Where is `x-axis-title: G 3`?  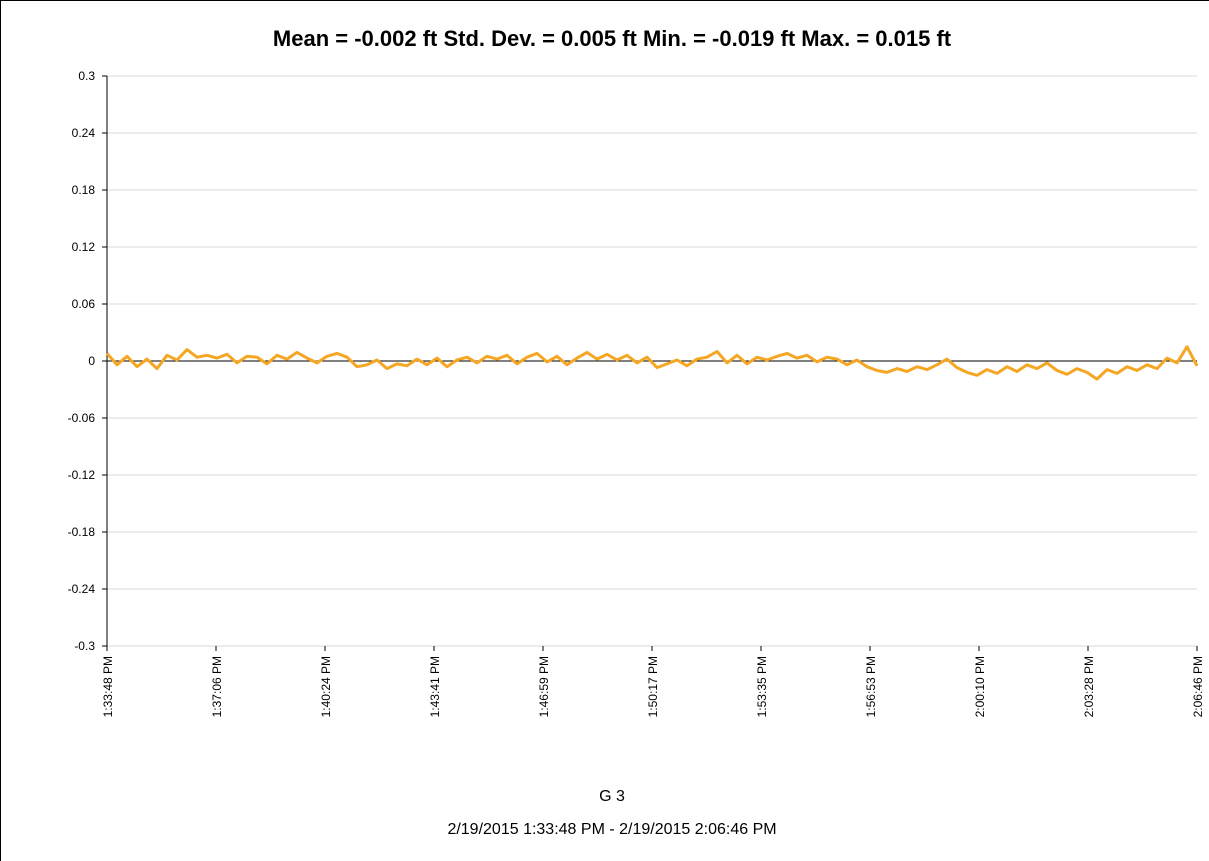
x-axis-title: G 3 is located at coordinates (612, 796).